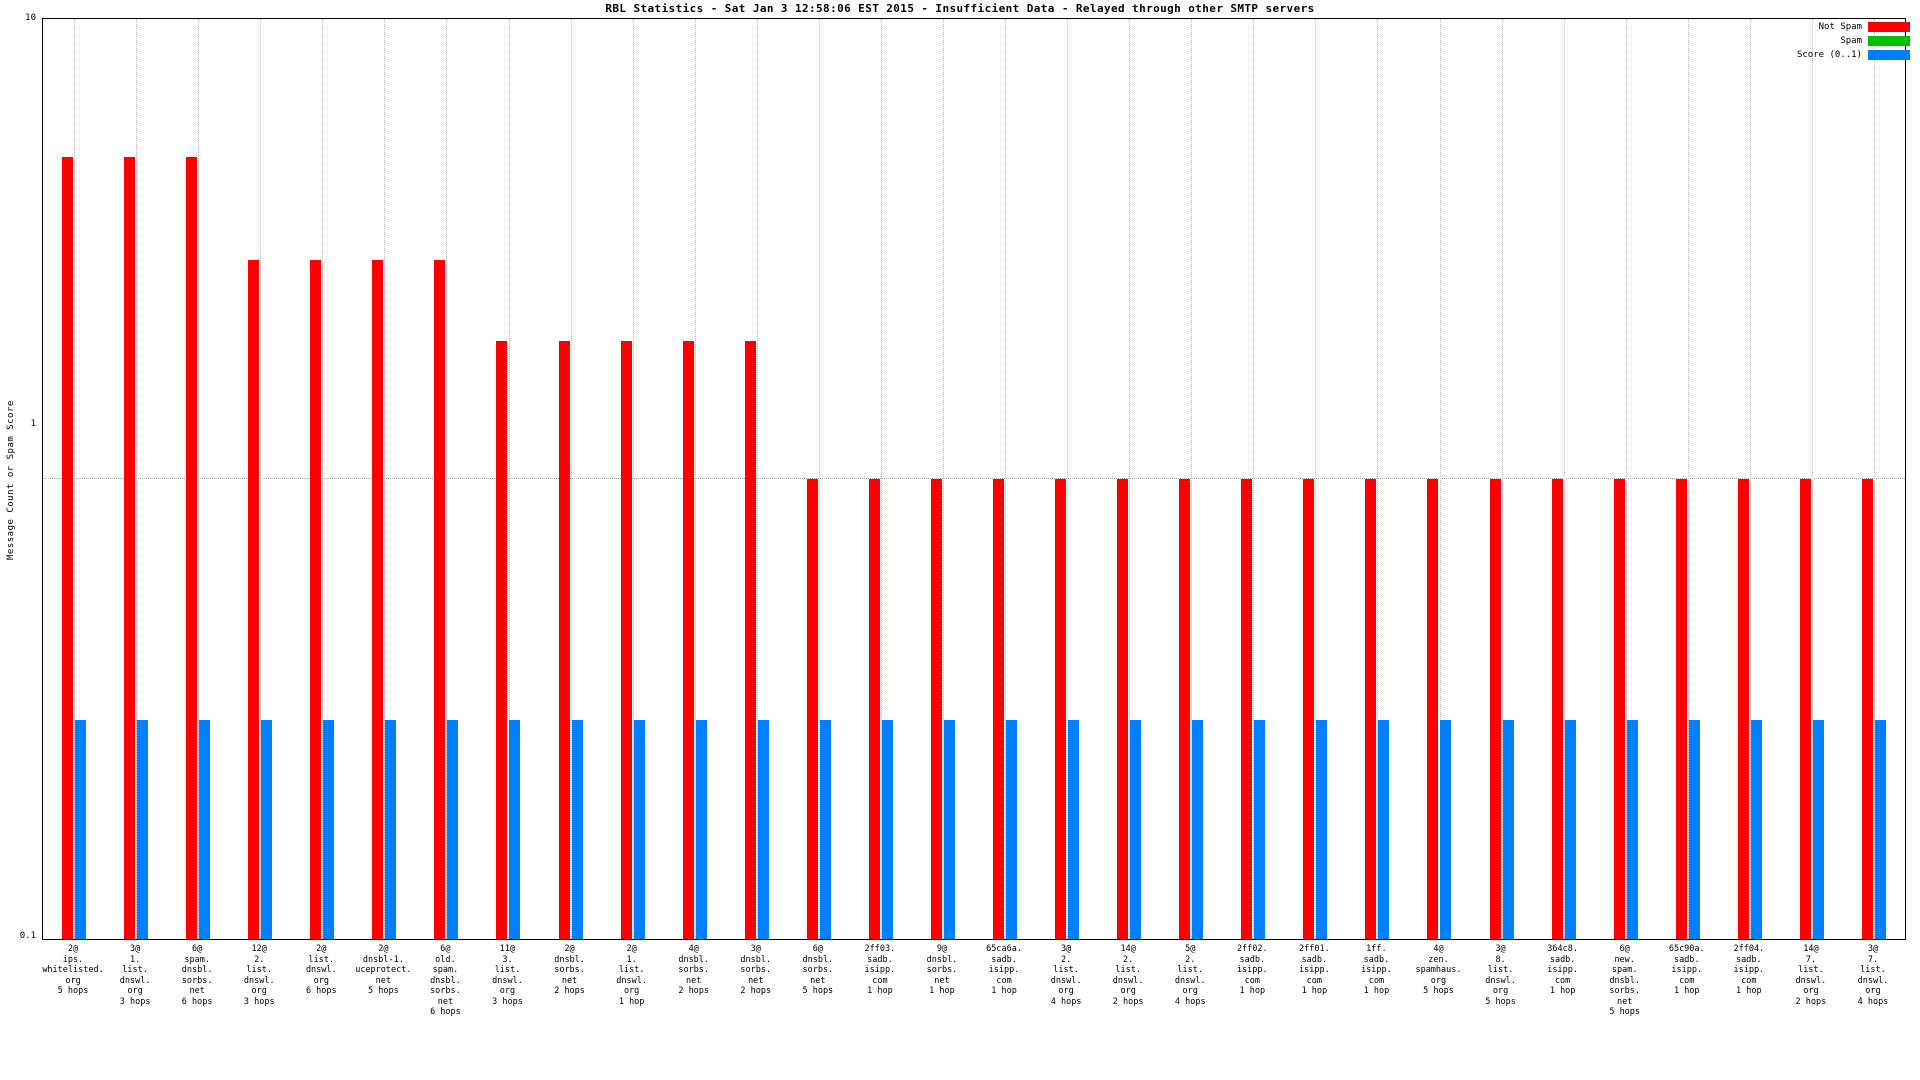 The width and height of the screenshot is (1920, 1080). What do you see at coordinates (73, 970) in the screenshot?
I see `x-tick-label: 2@ ips. whitelisted. org 5 hops` at bounding box center [73, 970].